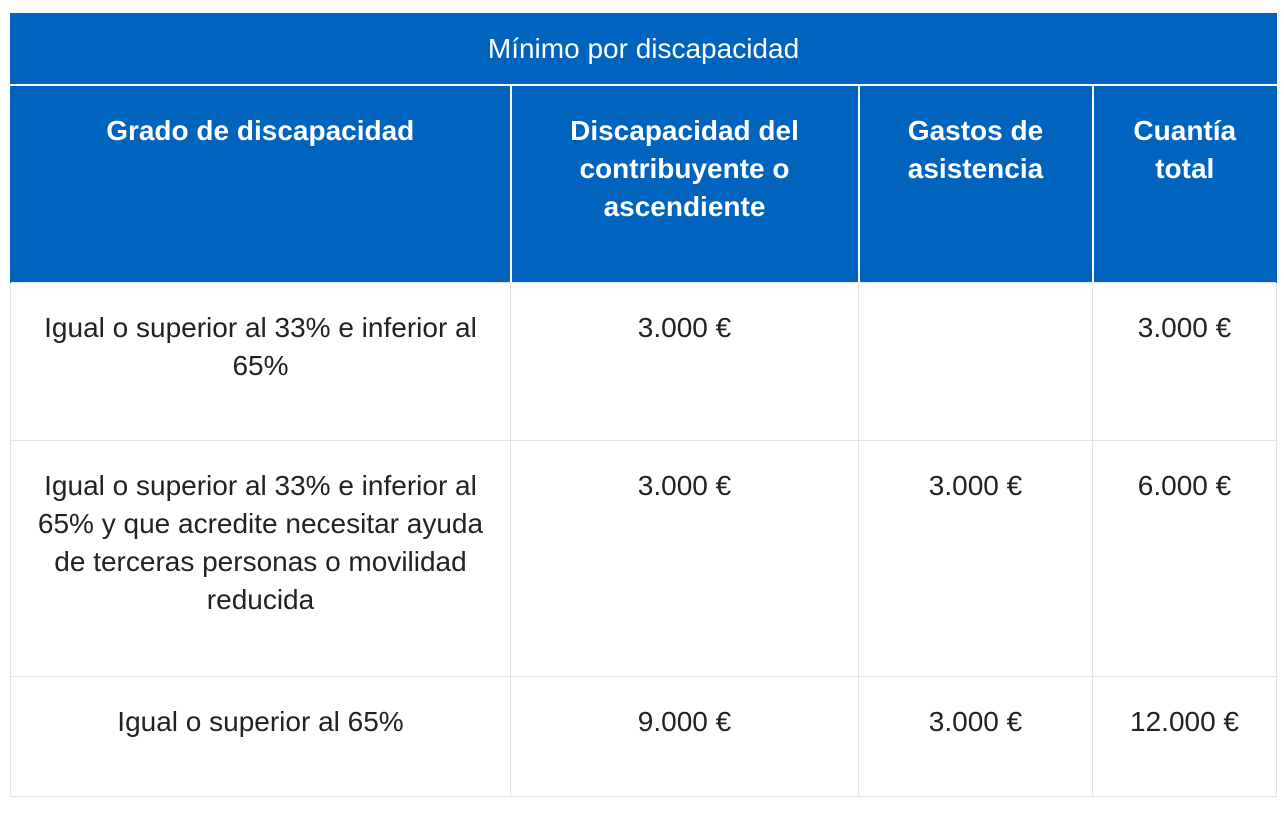 The image size is (1284, 824). What do you see at coordinates (1184, 183) in the screenshot?
I see `header-total: Cuantía total` at bounding box center [1184, 183].